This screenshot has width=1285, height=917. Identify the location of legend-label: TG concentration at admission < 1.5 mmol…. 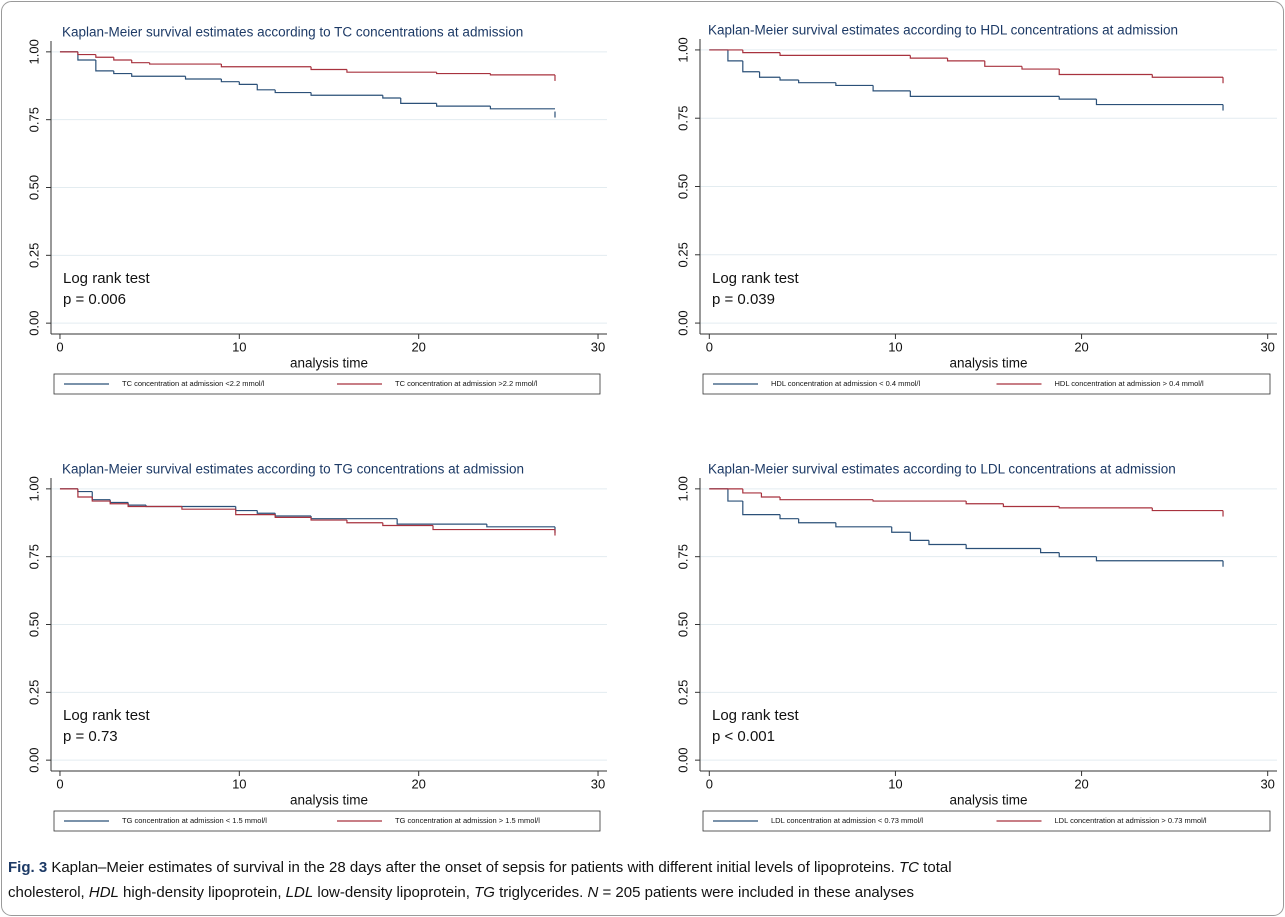
(194, 820).